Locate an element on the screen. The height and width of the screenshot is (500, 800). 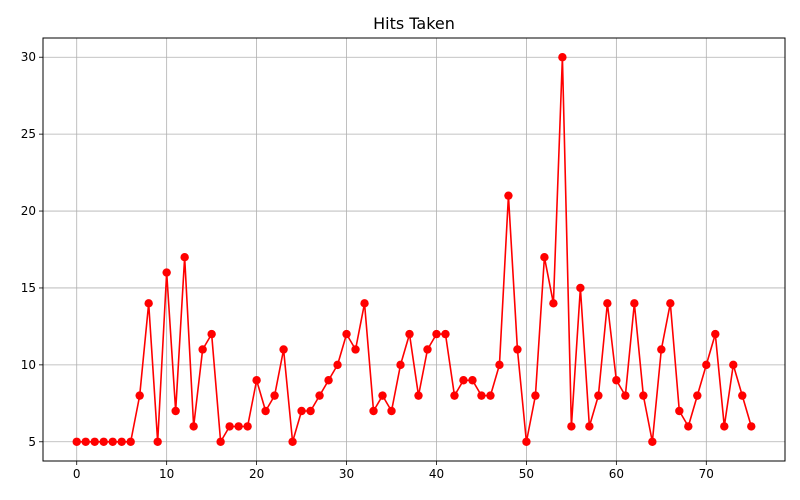
x-tick-label: 20 is located at coordinates (256, 474).